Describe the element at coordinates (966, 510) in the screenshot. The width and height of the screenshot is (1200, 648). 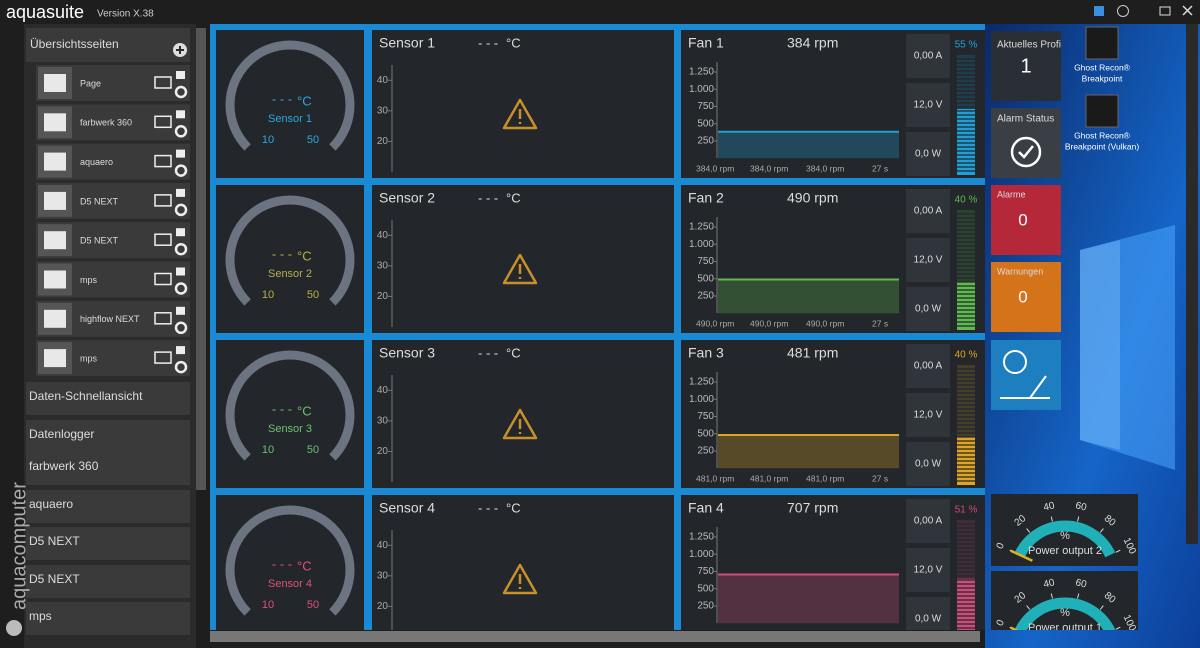
I see `percent-label: 51 %` at that location.